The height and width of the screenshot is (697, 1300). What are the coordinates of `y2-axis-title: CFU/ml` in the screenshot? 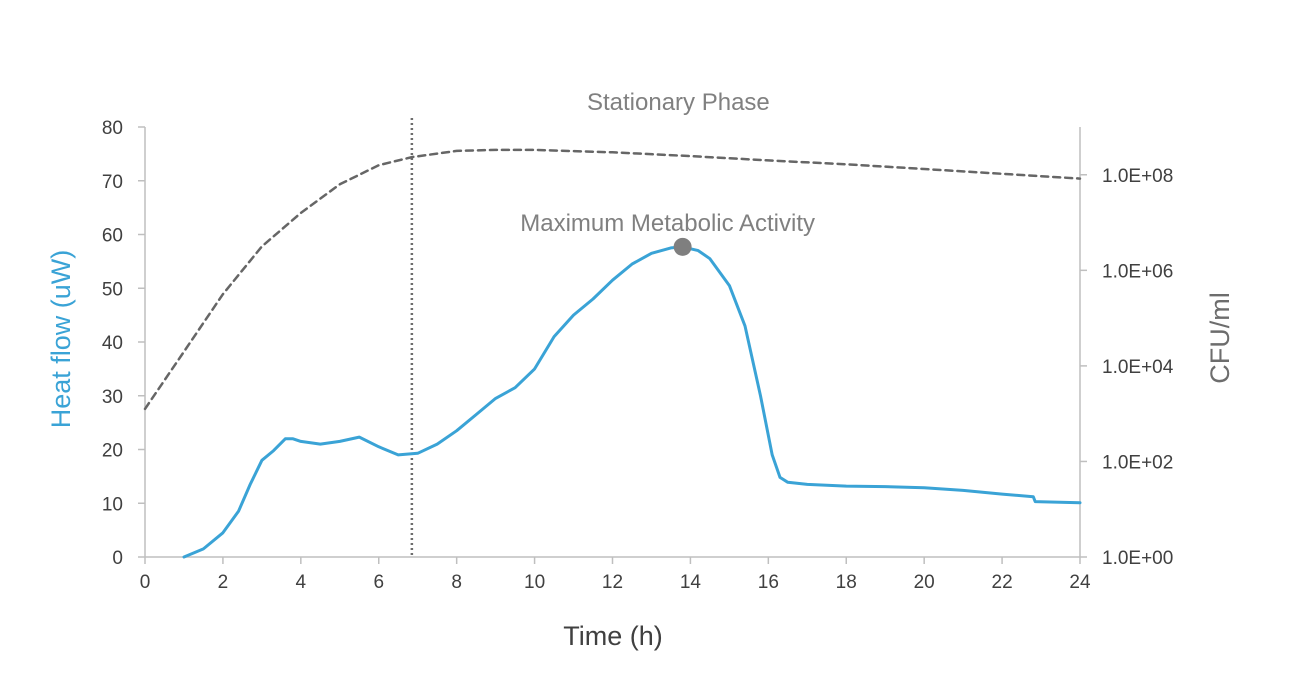 It's located at (1220, 337).